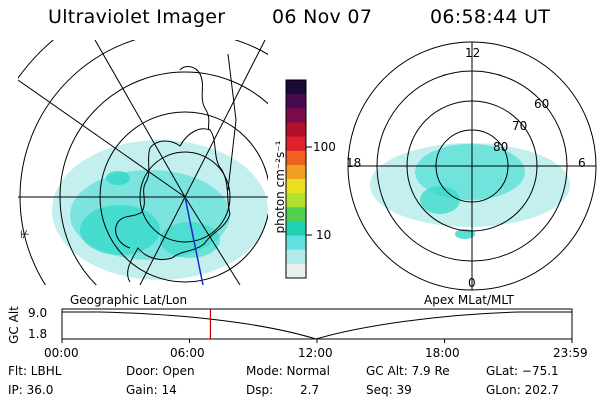 This screenshot has width=600, height=400. I want to click on coastline, so click(176, 168).